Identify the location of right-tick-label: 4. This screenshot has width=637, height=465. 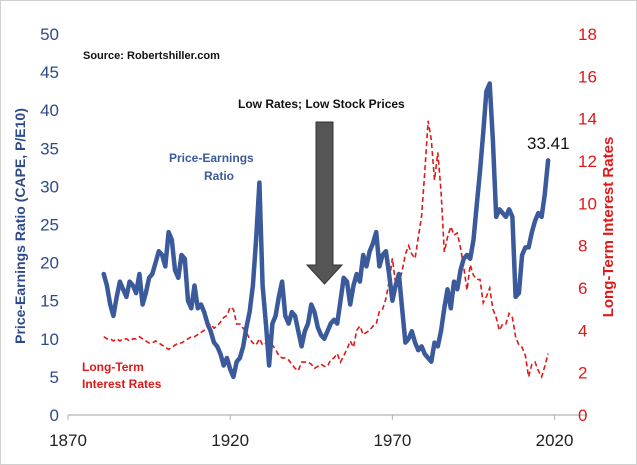
(582, 330).